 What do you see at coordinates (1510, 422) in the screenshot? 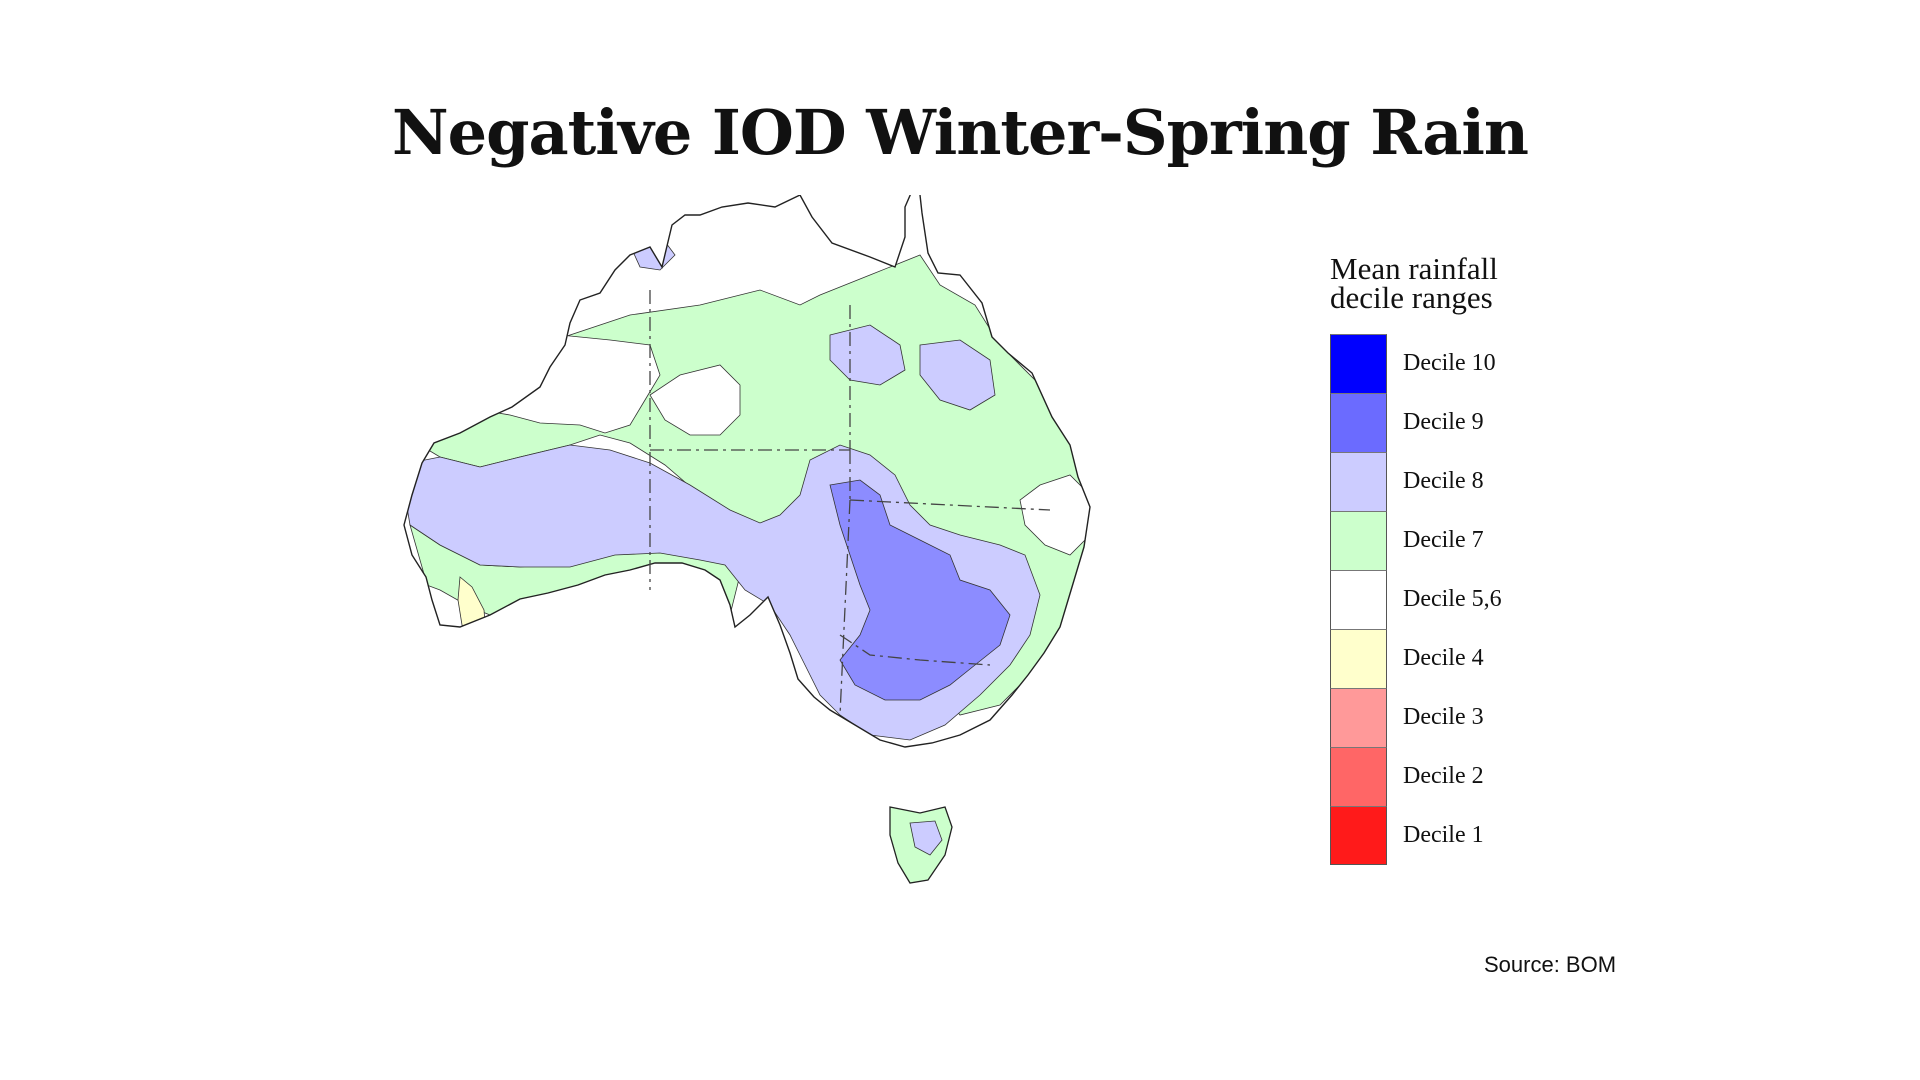
I see `legend-item-decile-9: Decile 9` at bounding box center [1510, 422].